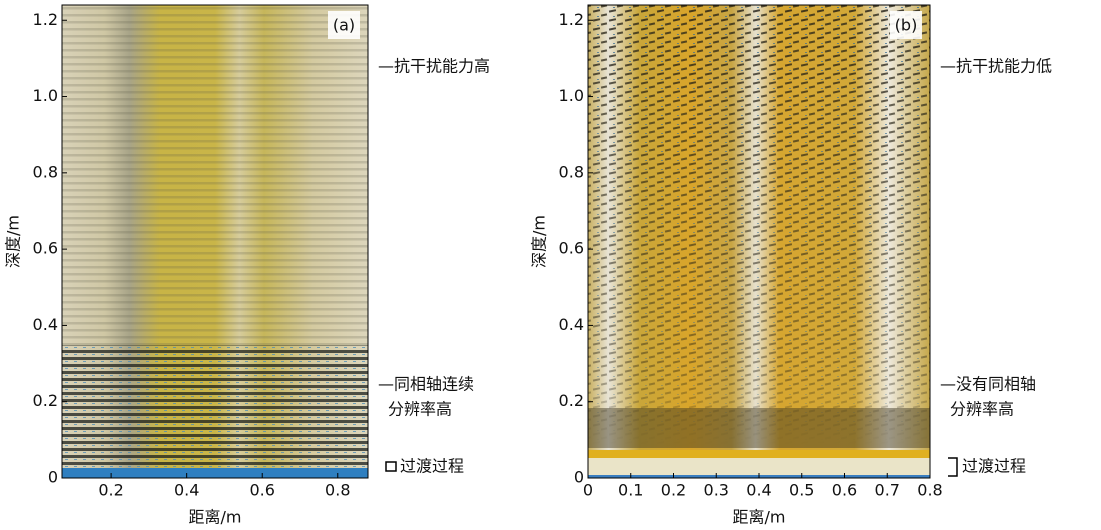 The width and height of the screenshot is (1101, 530). What do you see at coordinates (759, 454) in the screenshot?
I see `image-transition` at bounding box center [759, 454].